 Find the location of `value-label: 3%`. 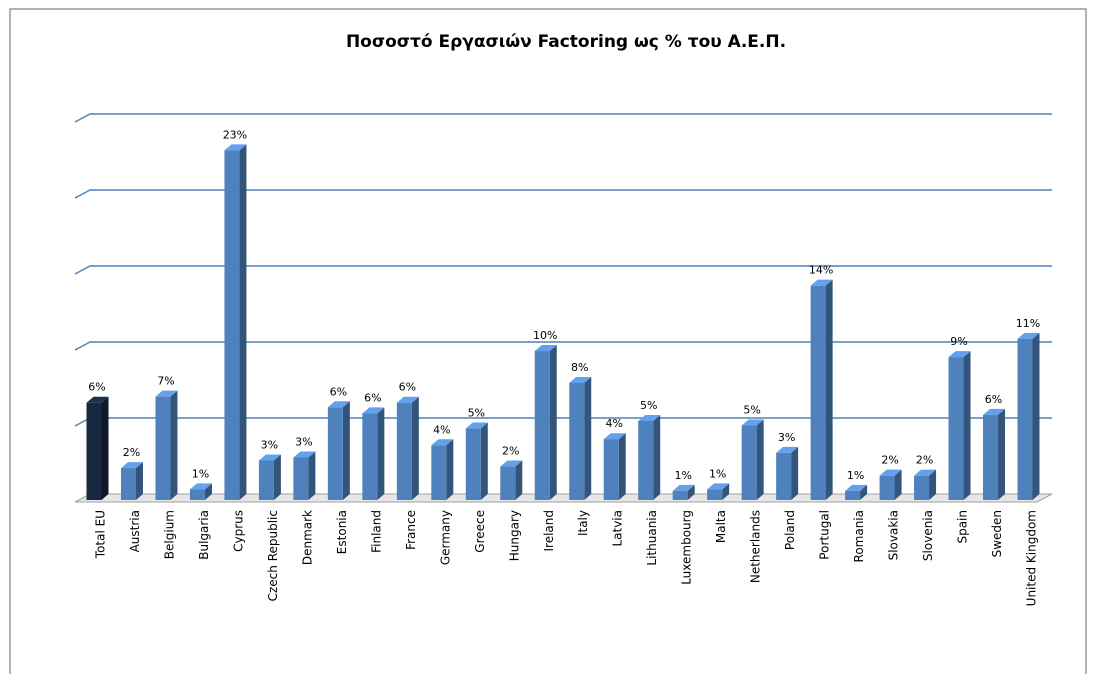

value-label: 3% is located at coordinates (303, 441).